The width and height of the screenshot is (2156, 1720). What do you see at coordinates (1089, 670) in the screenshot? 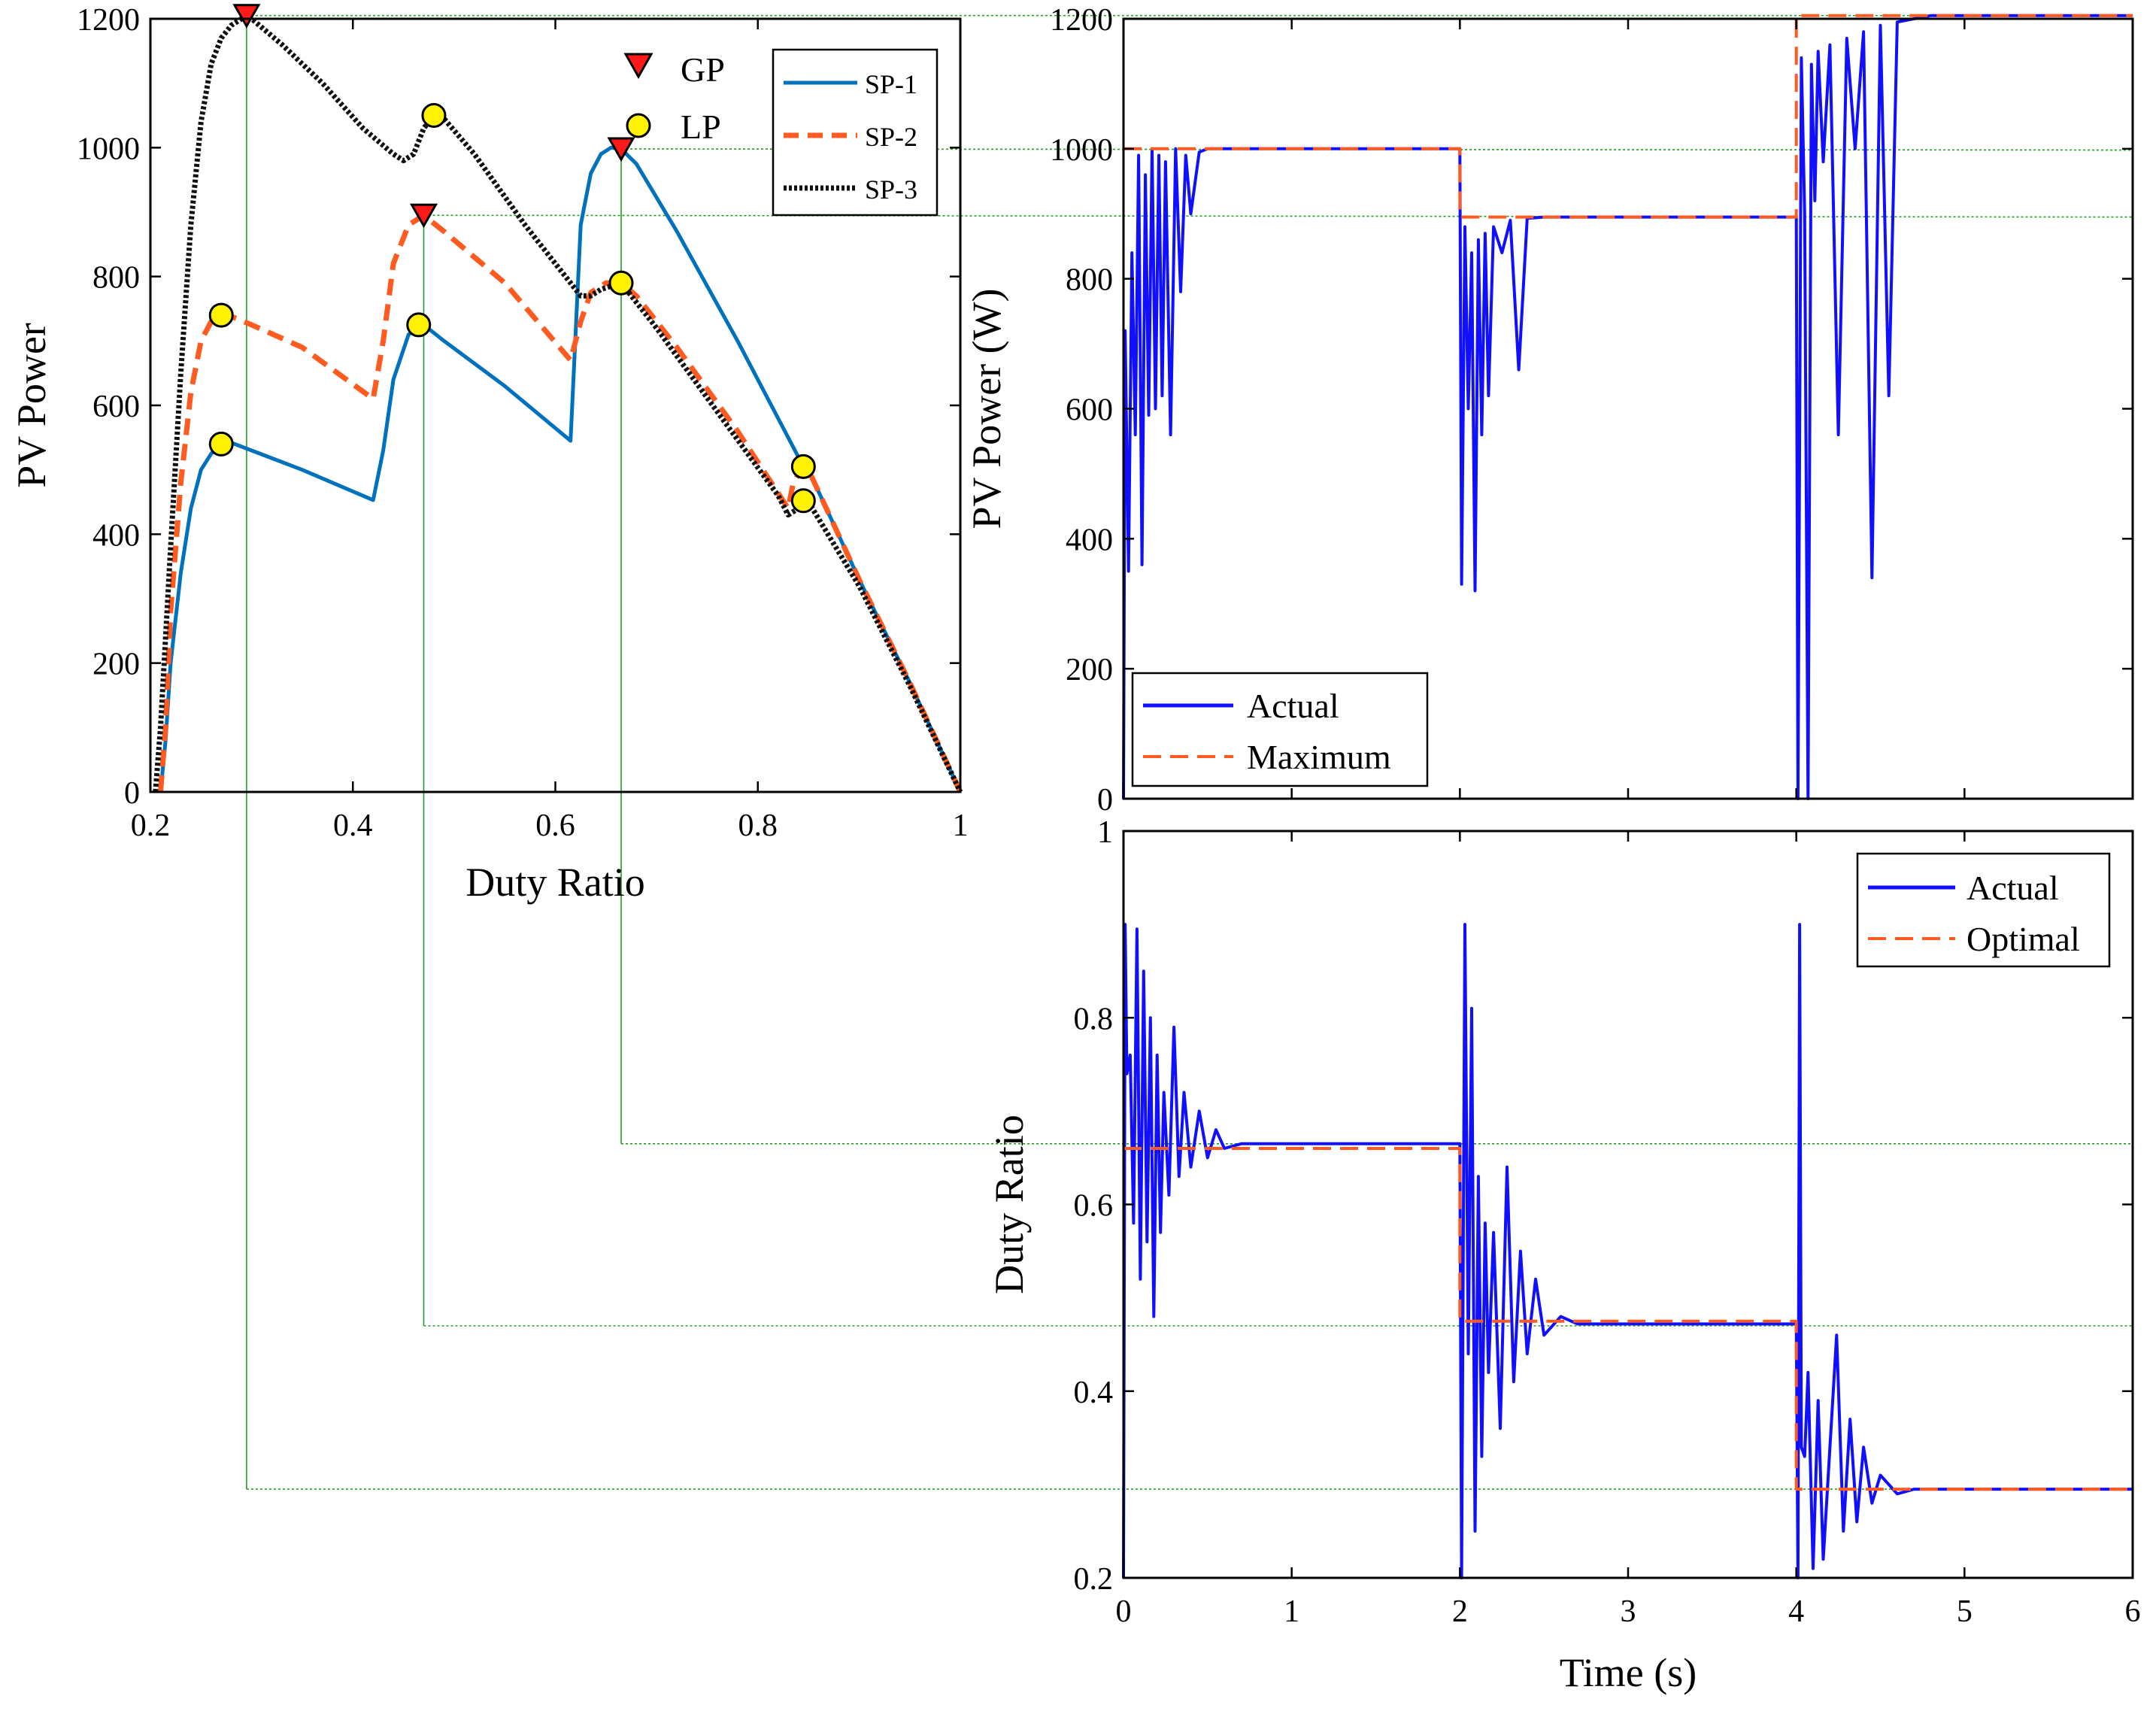
I see `power-time-y-tick-label: 200` at bounding box center [1089, 670].